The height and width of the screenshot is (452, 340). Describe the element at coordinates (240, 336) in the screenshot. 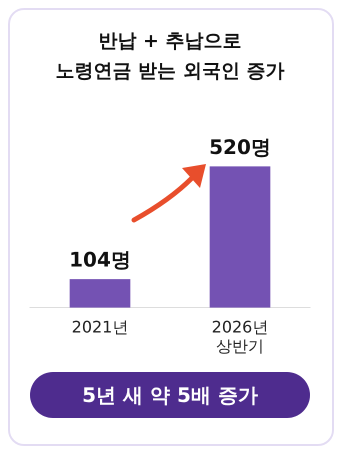

I see `x-tick-label: 2026년 상반기` at that location.